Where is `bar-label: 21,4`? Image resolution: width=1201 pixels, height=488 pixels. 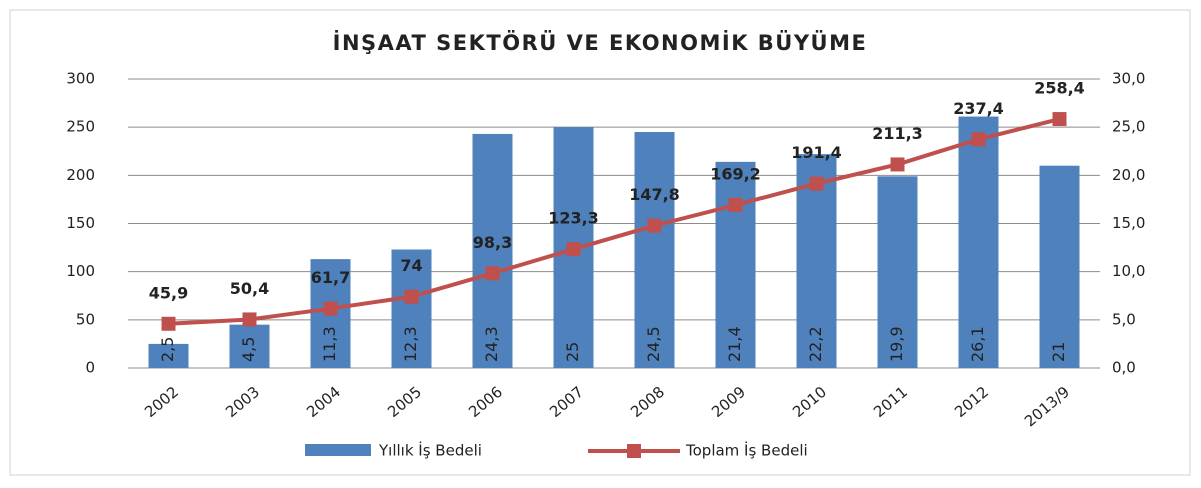
bar-label: 21,4 is located at coordinates (734, 344).